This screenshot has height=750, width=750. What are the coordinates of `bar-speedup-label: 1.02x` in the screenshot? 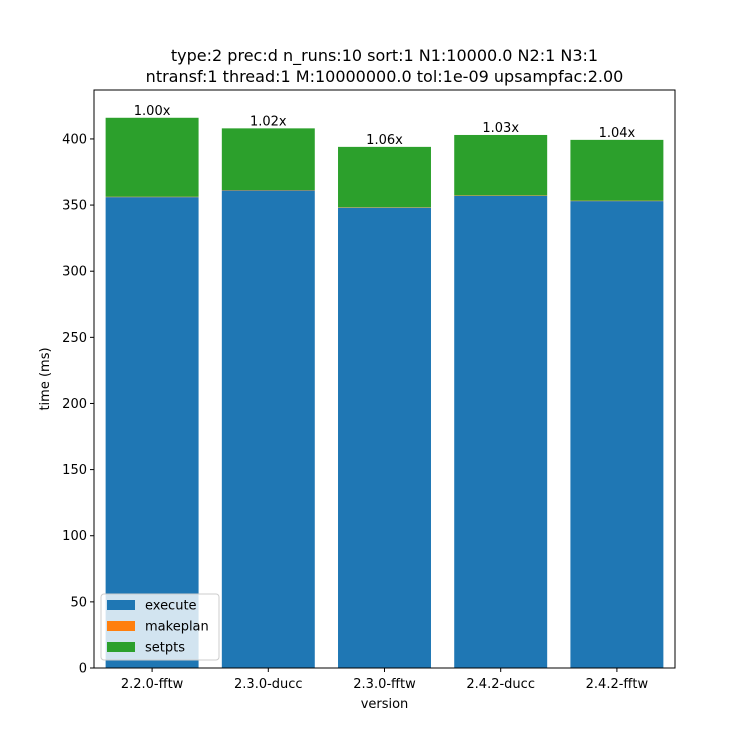 It's located at (268, 121).